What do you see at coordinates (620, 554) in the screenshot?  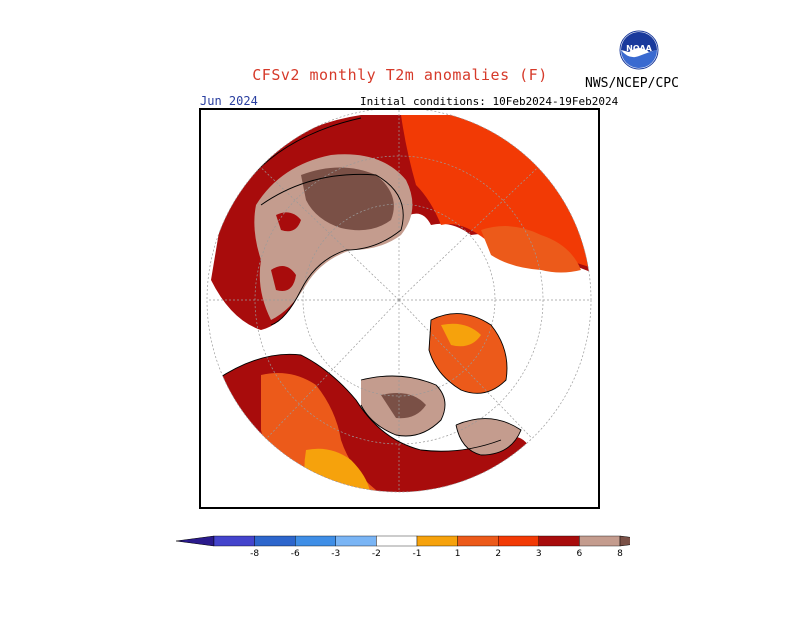 I see `legend-tick-label: 8` at bounding box center [620, 554].